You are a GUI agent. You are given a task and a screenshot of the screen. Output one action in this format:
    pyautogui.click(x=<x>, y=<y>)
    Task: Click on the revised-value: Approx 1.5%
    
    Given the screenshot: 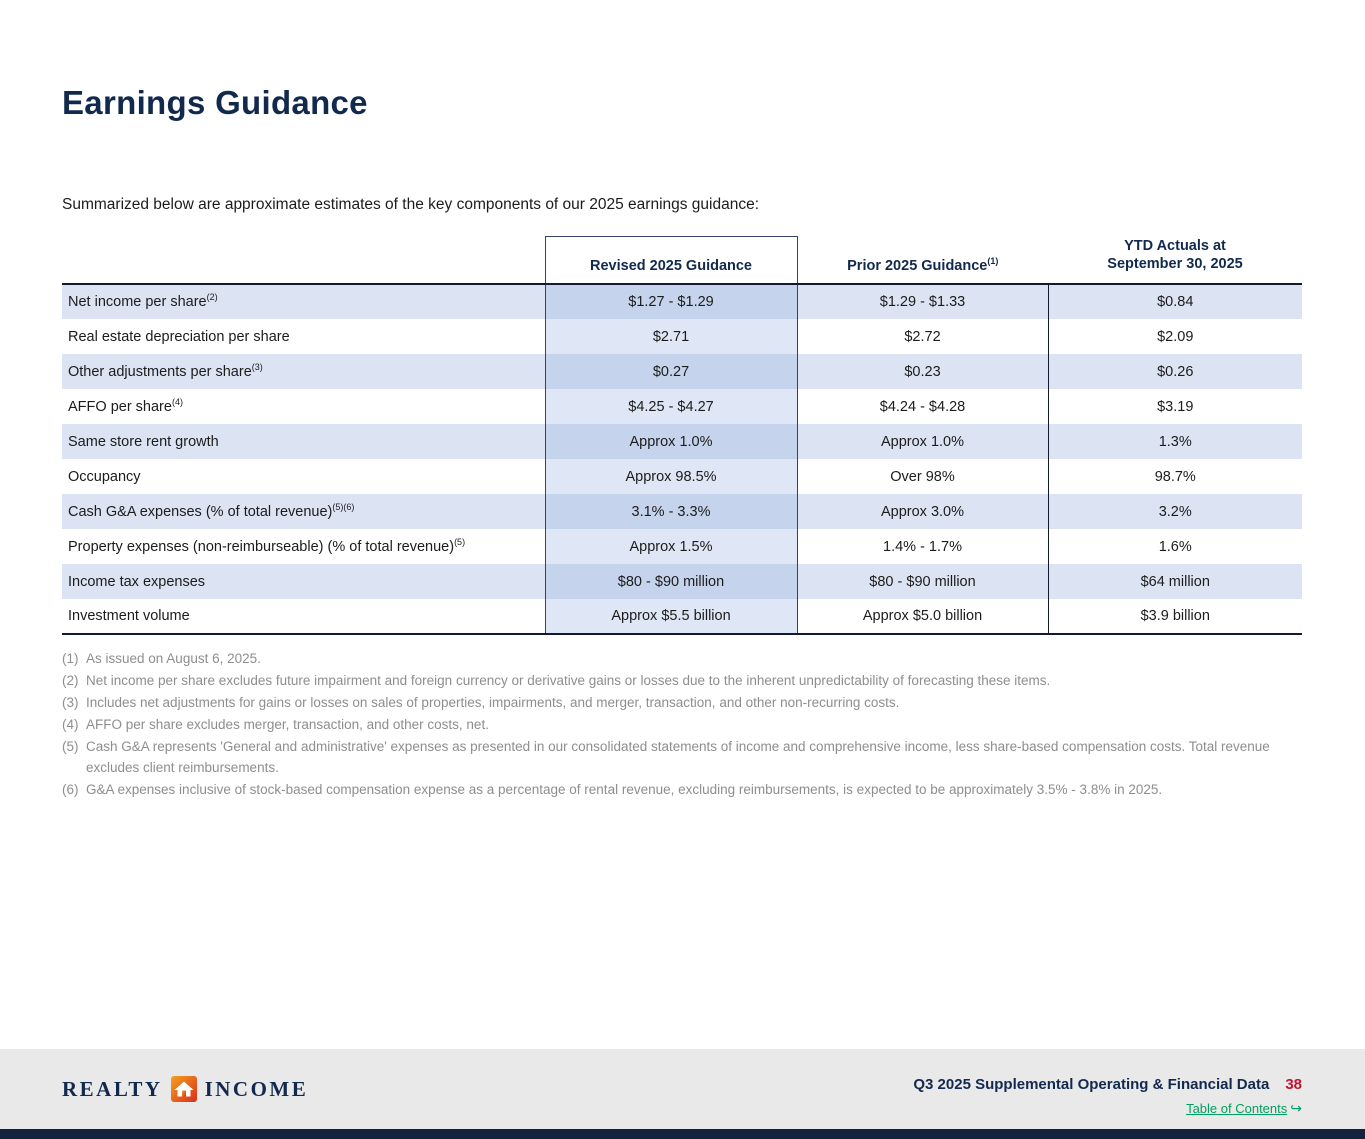 What is the action you would take?
    pyautogui.click(x=671, y=547)
    